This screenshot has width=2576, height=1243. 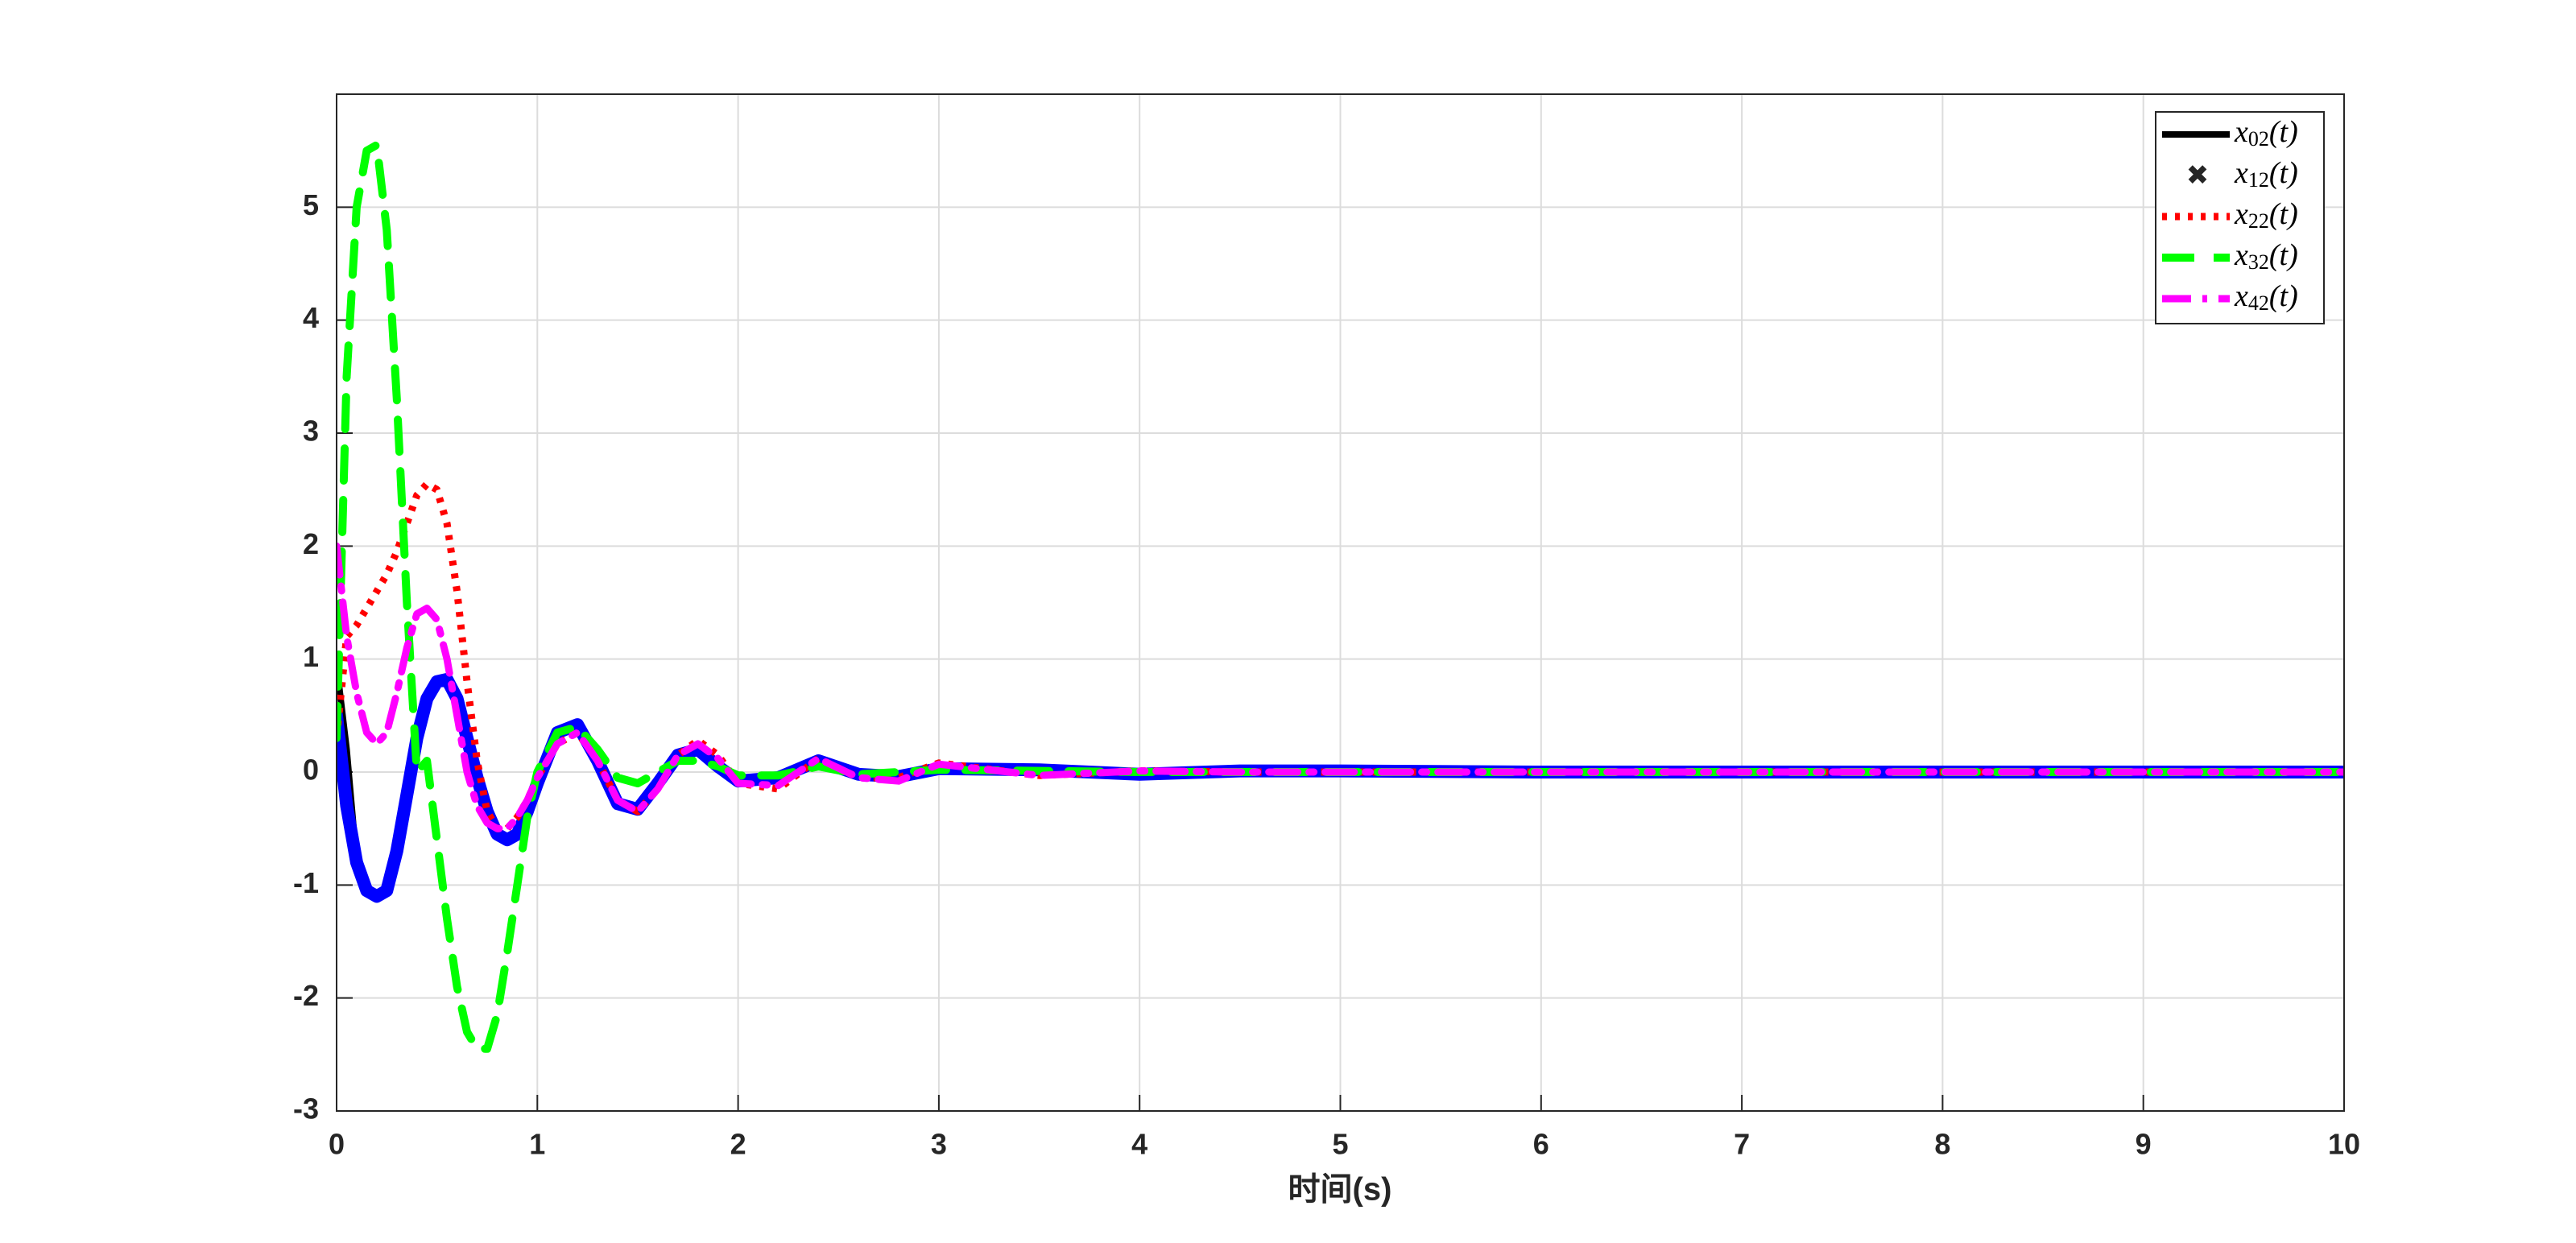 What do you see at coordinates (1942, 1144) in the screenshot?
I see `x-tick-label: 8` at bounding box center [1942, 1144].